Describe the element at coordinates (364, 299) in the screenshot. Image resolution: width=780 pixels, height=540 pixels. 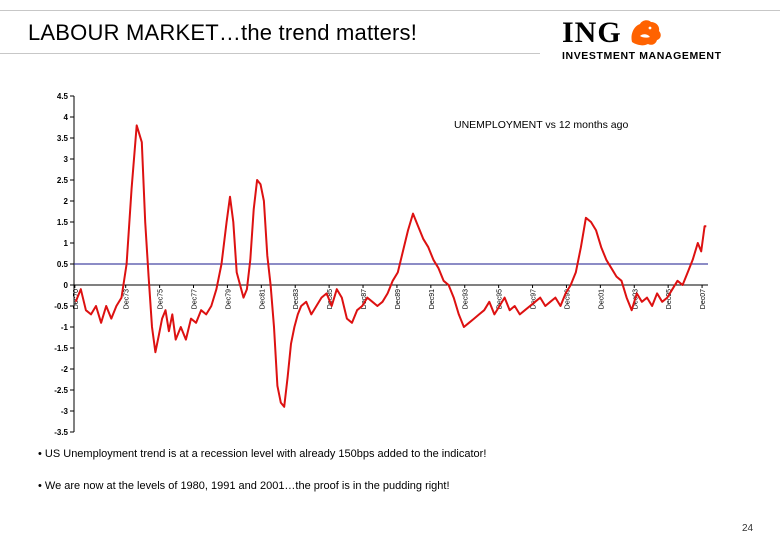
I see `x-tick-label: Dec87` at that location.